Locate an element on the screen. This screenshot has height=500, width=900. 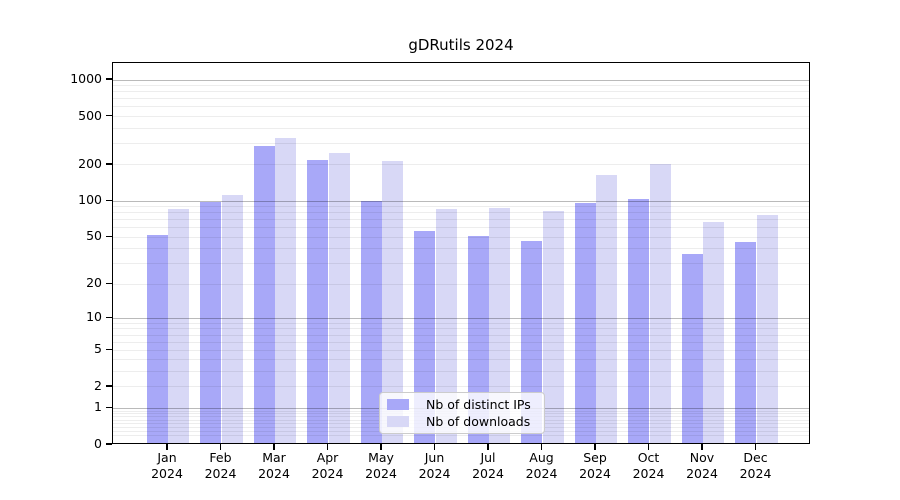
y-tick-label: 10 is located at coordinates (94, 317).